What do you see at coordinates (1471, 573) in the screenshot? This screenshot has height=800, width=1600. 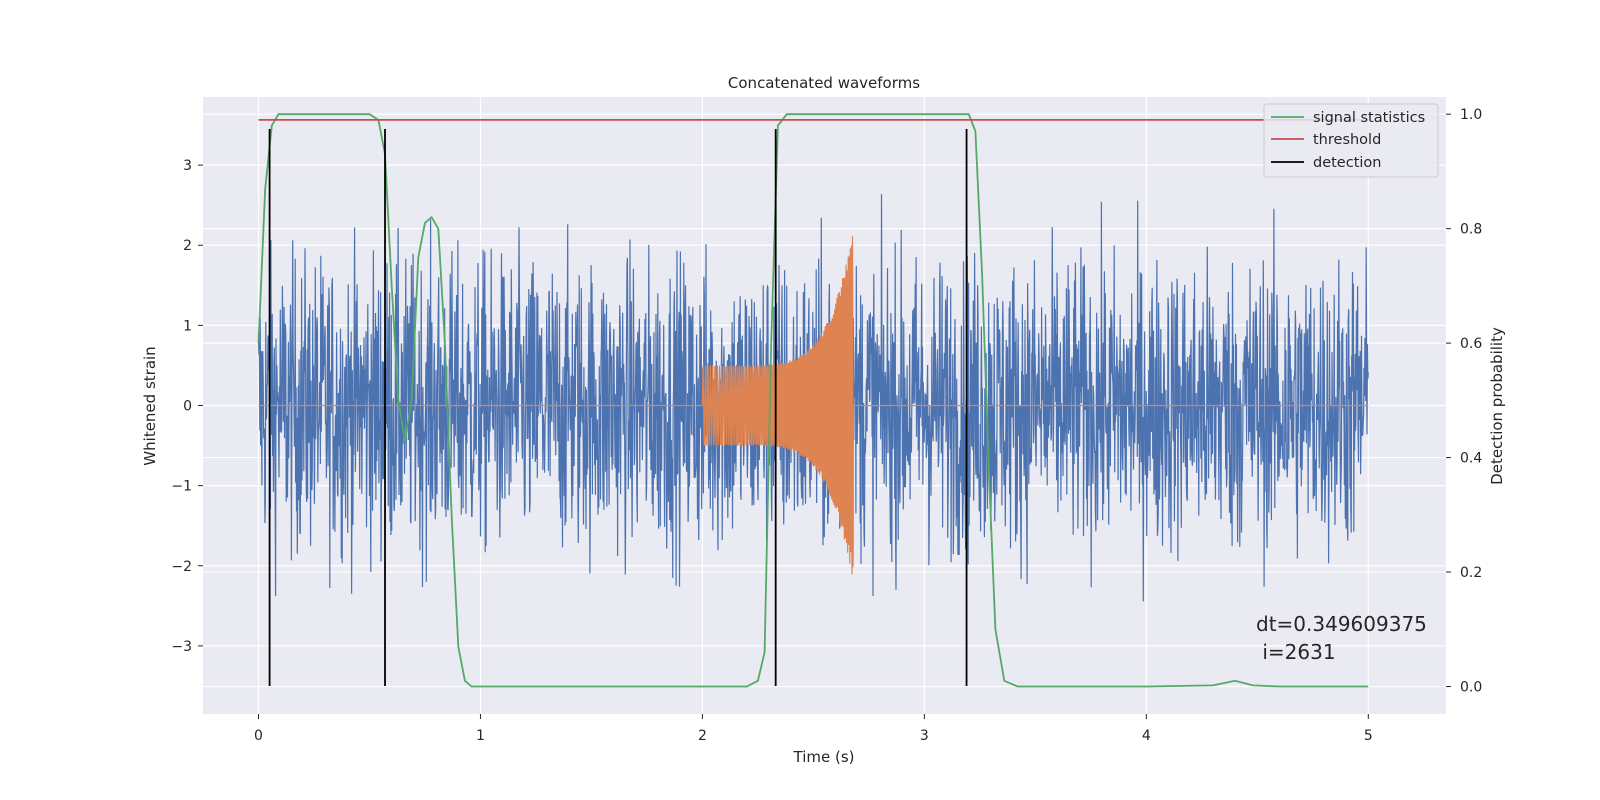 I see `y2-tick-label: 0.2` at bounding box center [1471, 573].